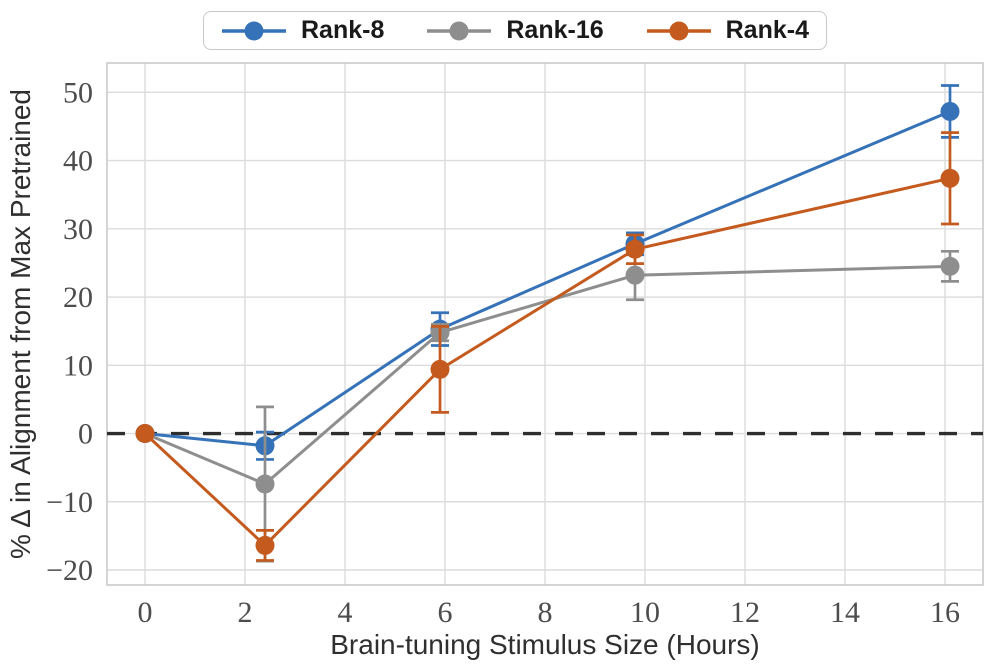  I want to click on y-tick-labels: −20 −10 0 10 20 30 40 50, so click(69, 331).